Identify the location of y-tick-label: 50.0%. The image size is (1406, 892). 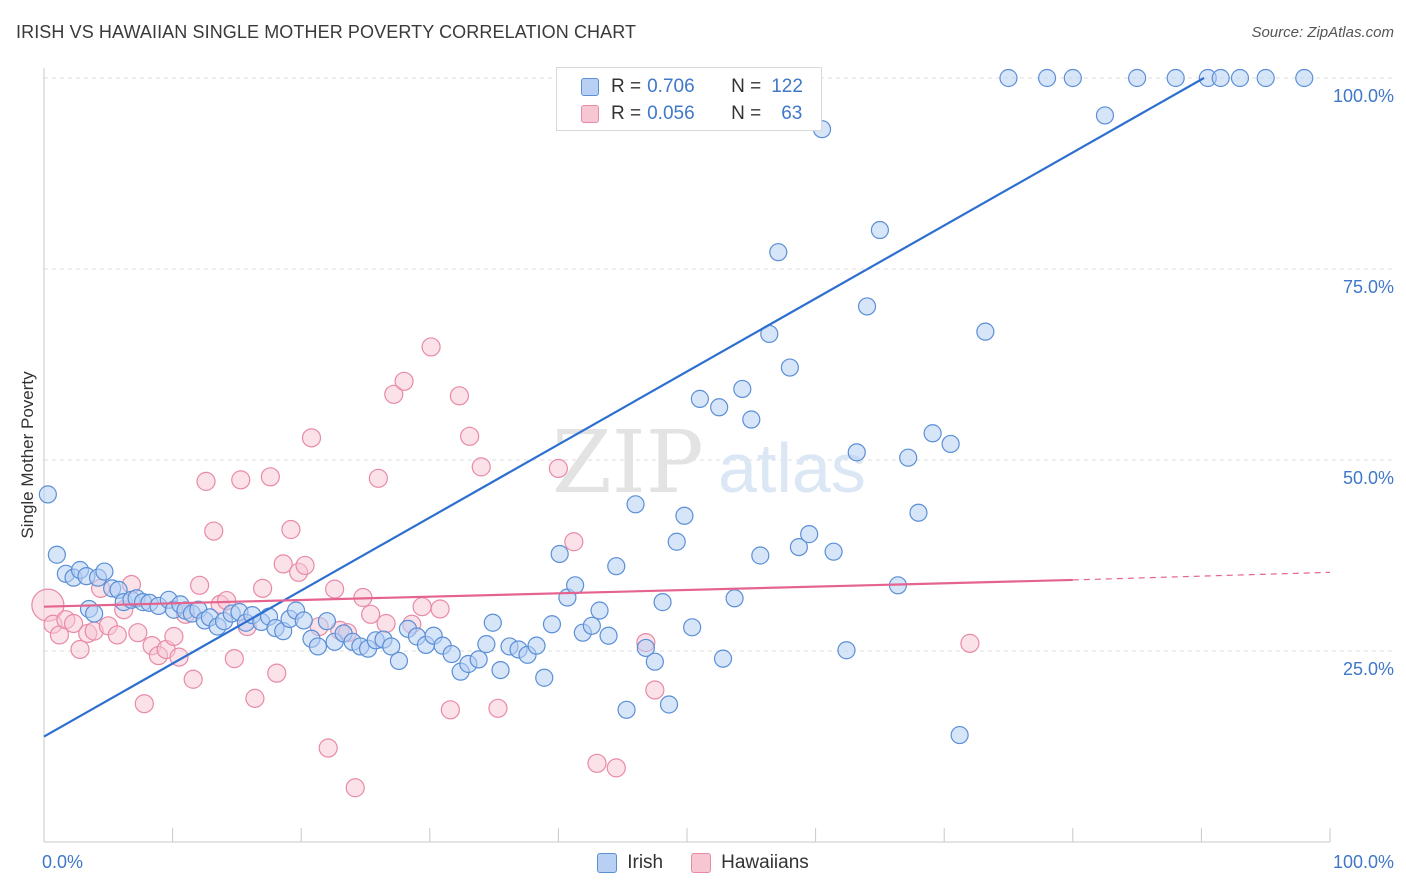
(1368, 478).